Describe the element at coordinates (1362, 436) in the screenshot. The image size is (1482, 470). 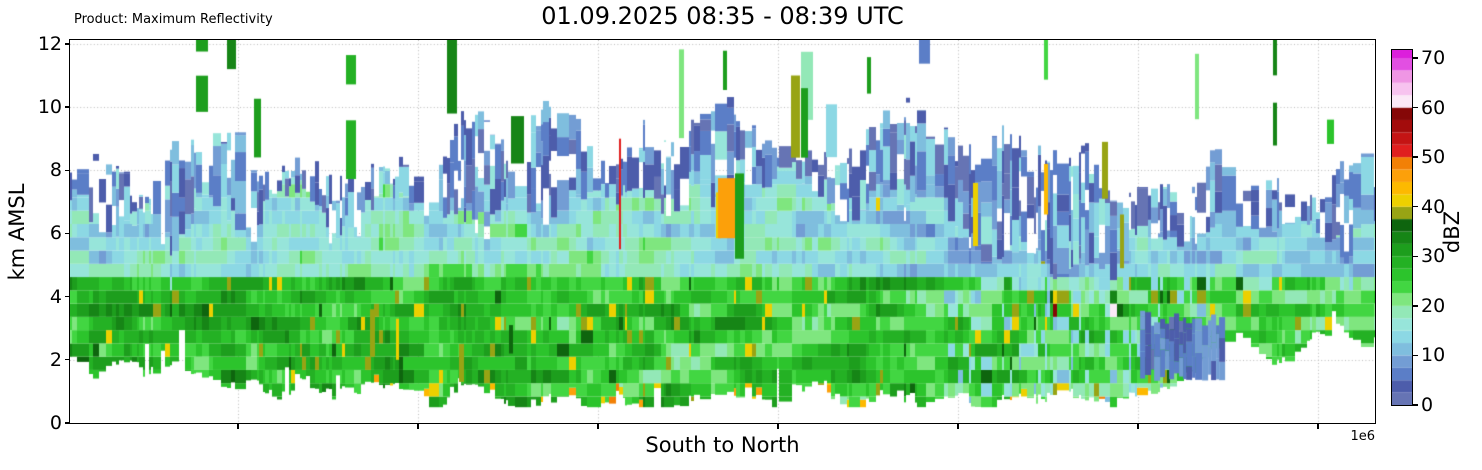
I see `x-axis-offset-label: 1e6` at that location.